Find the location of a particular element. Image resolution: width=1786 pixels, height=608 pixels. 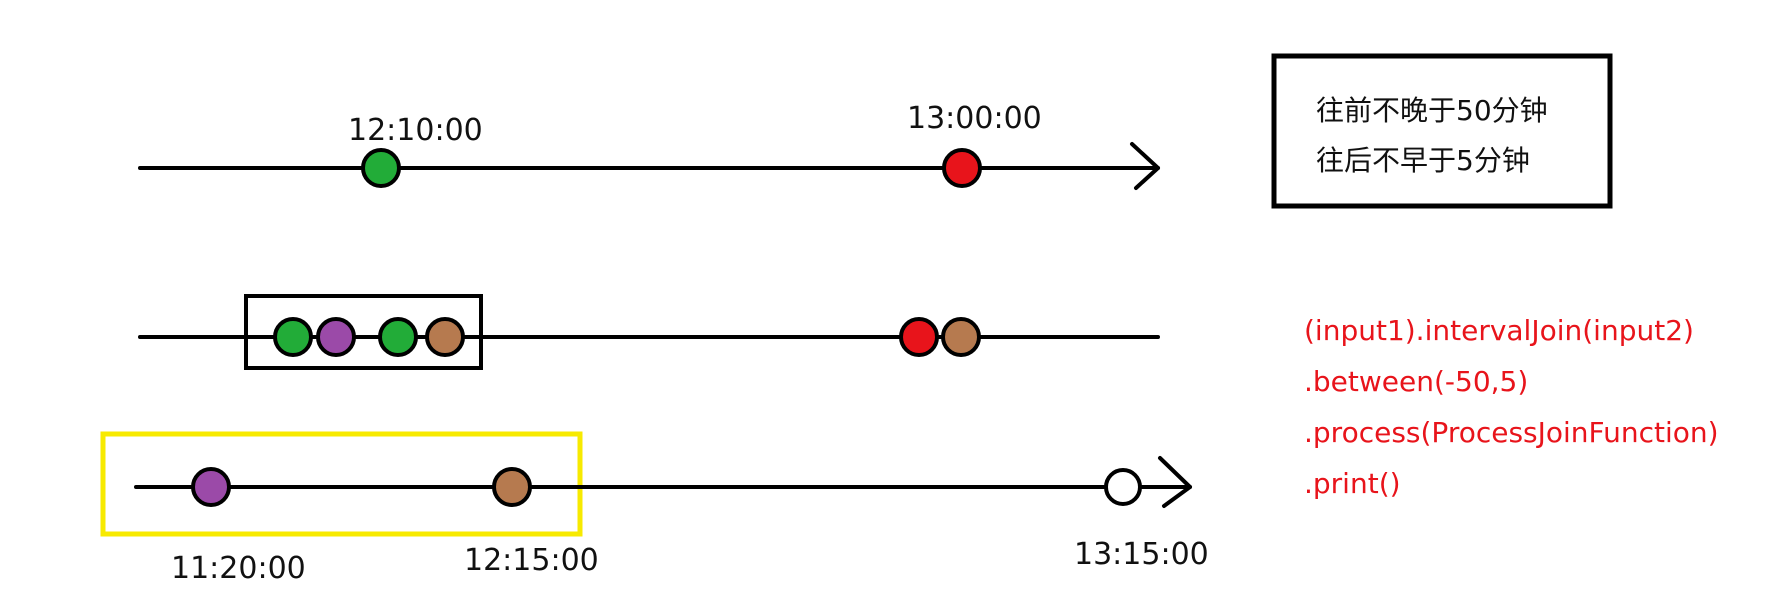

timeline-1: 12:10:00 13:00:00 is located at coordinates (649, 145).